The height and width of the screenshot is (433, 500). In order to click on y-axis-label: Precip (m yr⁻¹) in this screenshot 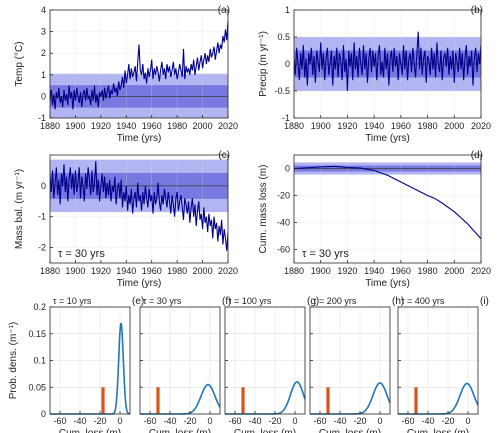, I will do `click(263, 64)`.